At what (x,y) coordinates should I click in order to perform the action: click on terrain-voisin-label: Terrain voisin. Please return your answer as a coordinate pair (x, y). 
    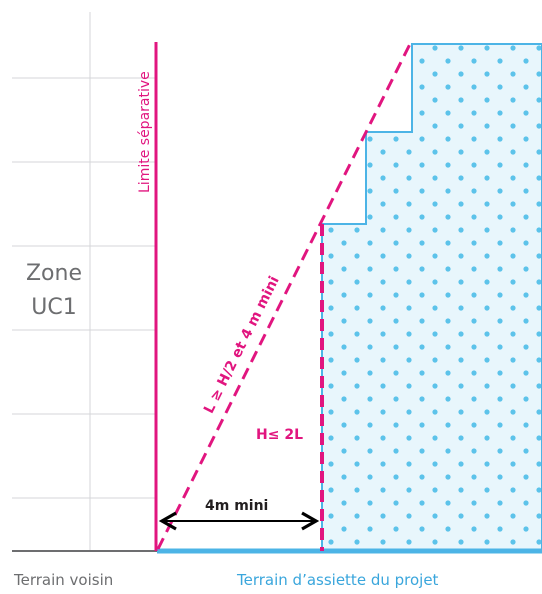
    Looking at the image, I should click on (64, 580).